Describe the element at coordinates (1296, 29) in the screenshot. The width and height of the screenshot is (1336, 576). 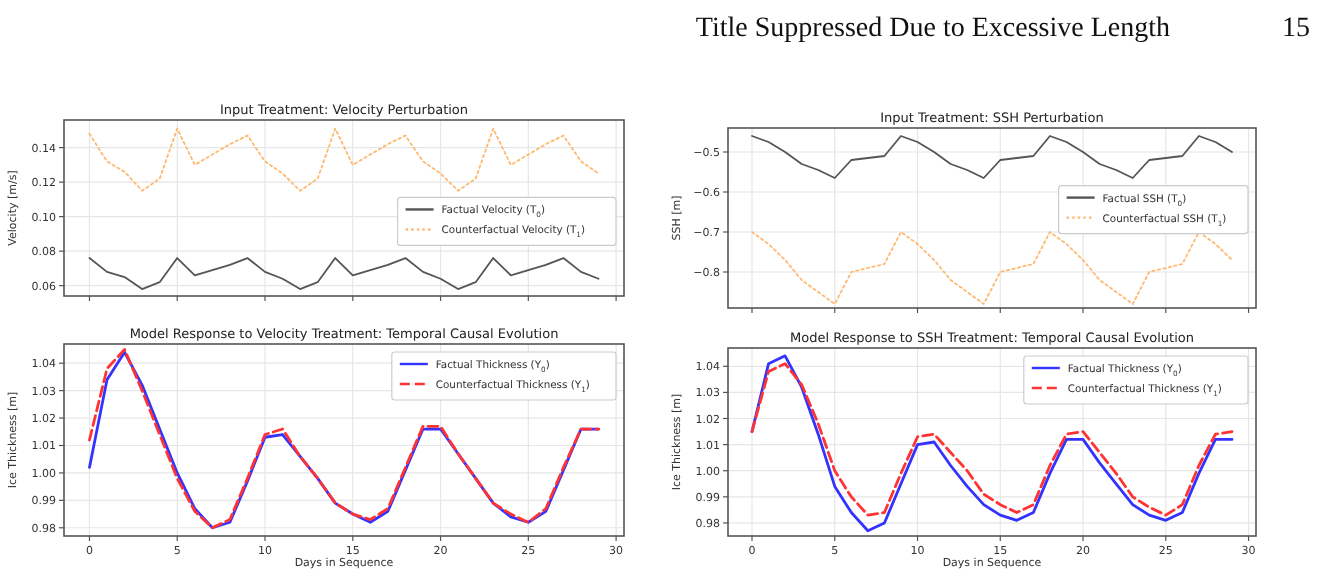
I see `text: 15` at that location.